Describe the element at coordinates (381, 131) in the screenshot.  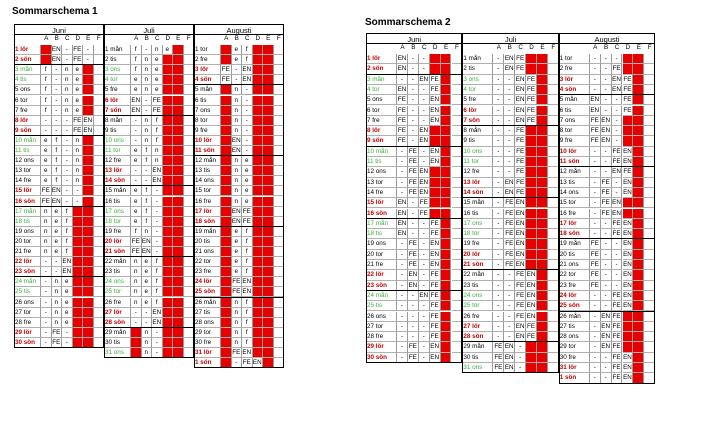
I see `day-cell: 8 lör` at that location.